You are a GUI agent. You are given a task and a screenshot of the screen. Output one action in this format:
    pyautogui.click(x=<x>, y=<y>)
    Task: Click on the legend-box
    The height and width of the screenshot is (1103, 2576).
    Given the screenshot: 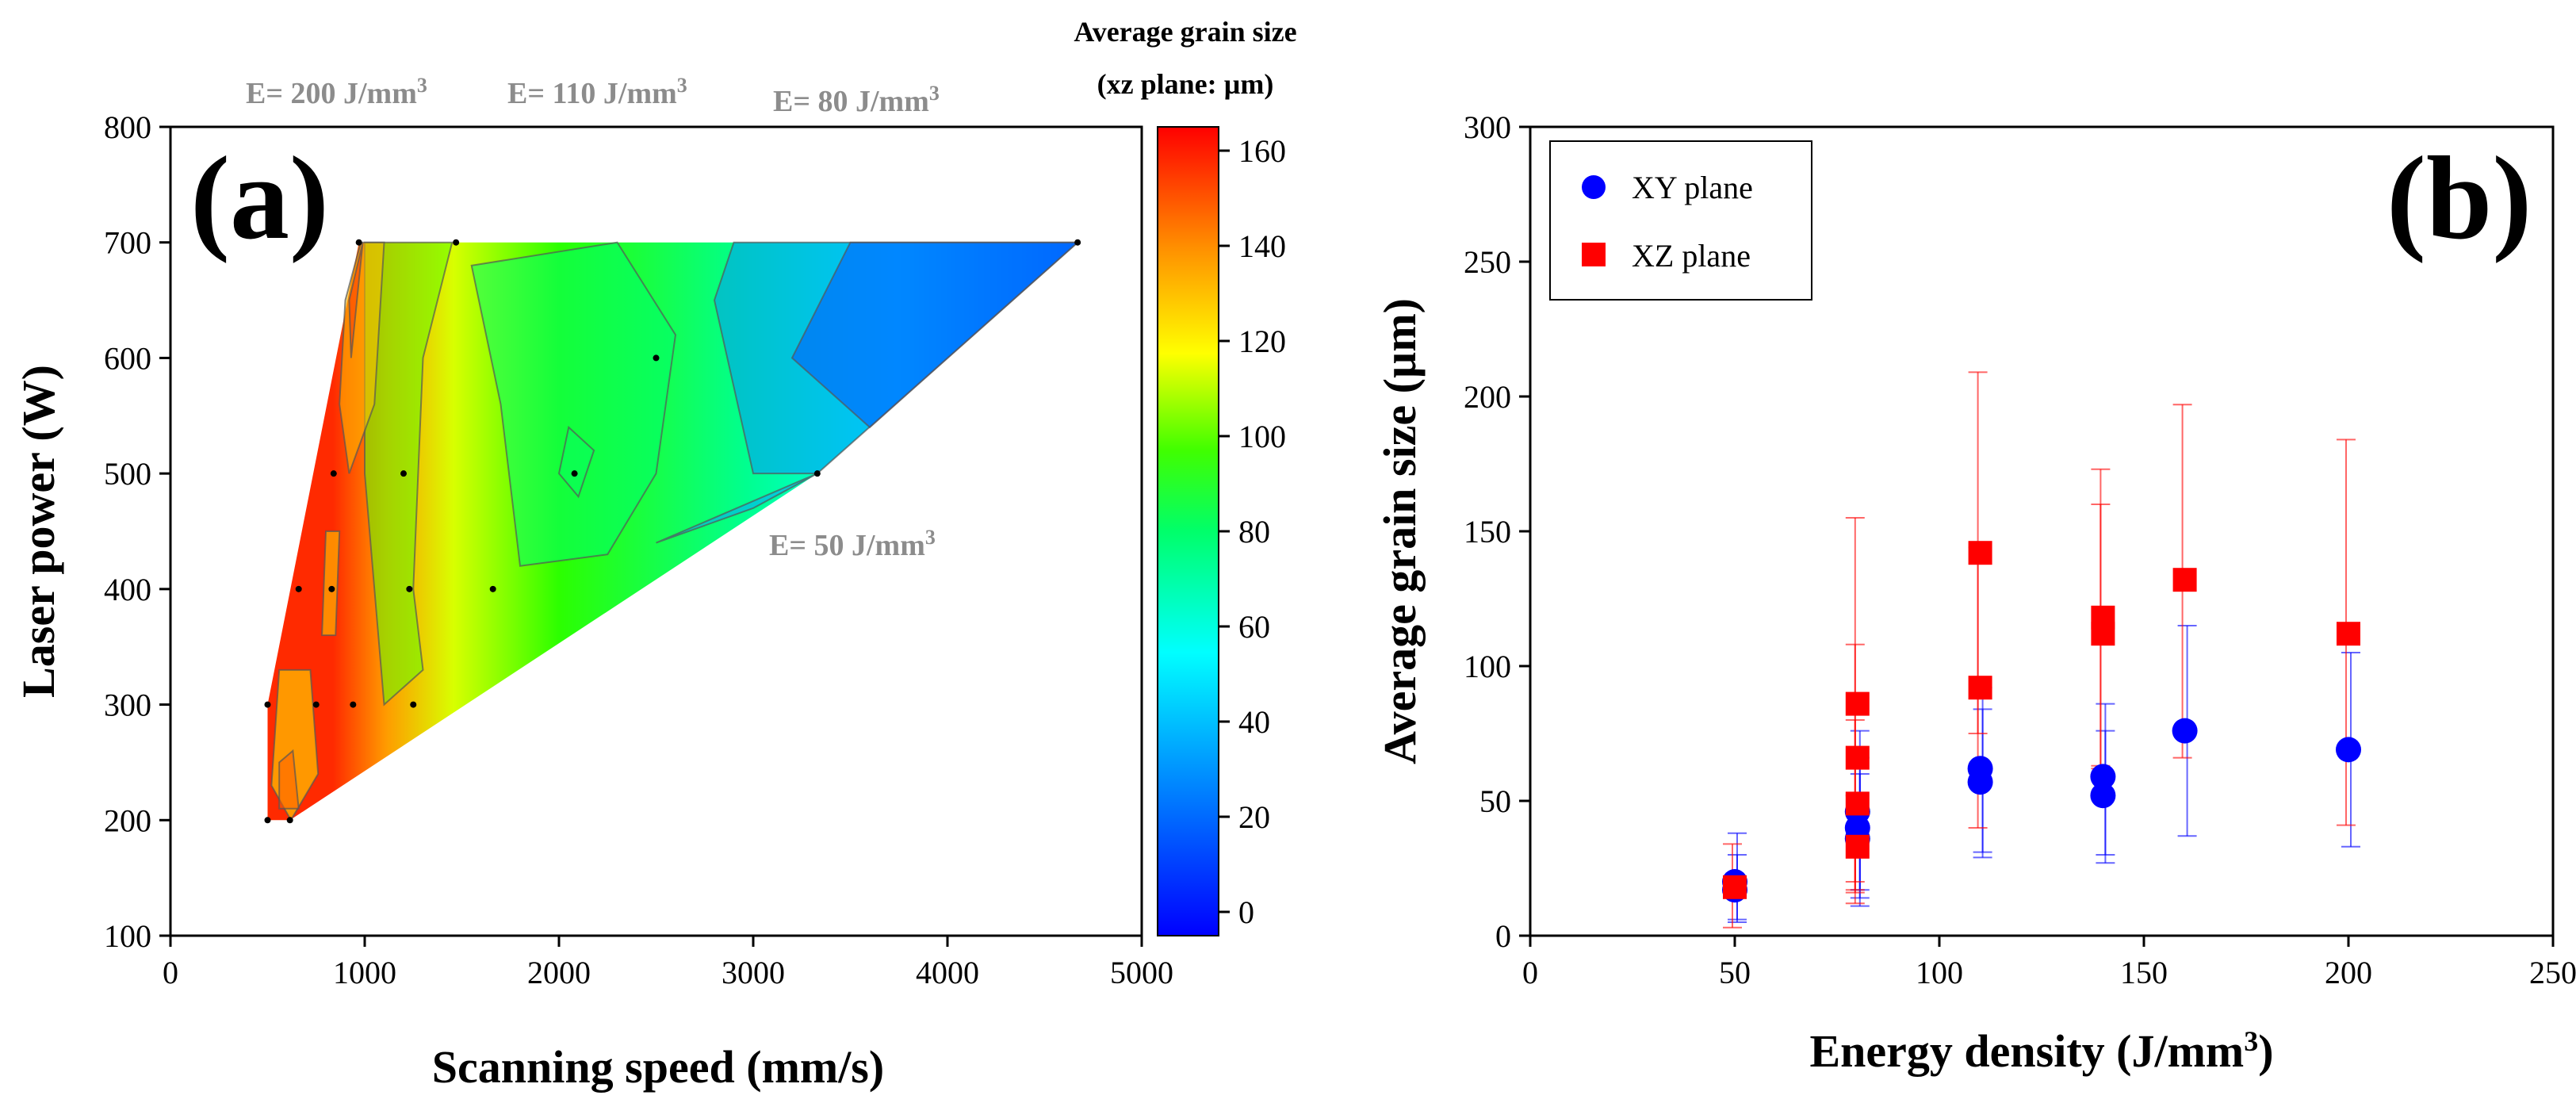 What is the action you would take?
    pyautogui.click(x=1680, y=221)
    